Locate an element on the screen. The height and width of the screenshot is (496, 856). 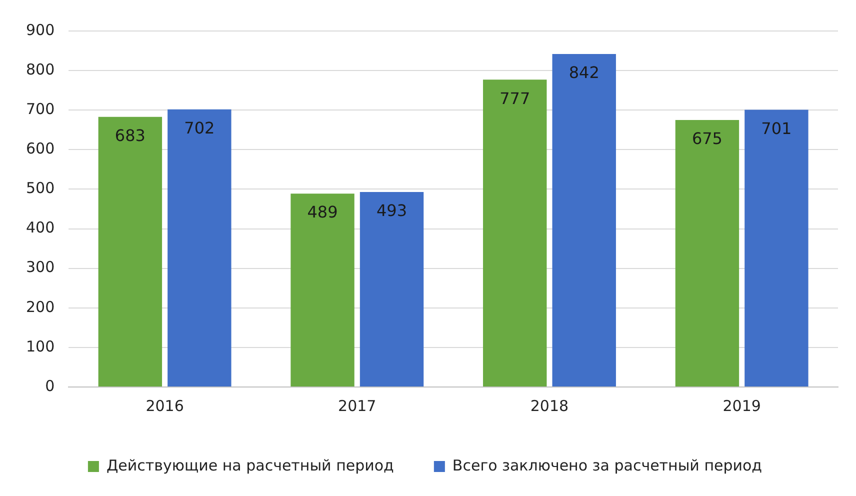
y-tick-label: 500 is located at coordinates (40, 188).